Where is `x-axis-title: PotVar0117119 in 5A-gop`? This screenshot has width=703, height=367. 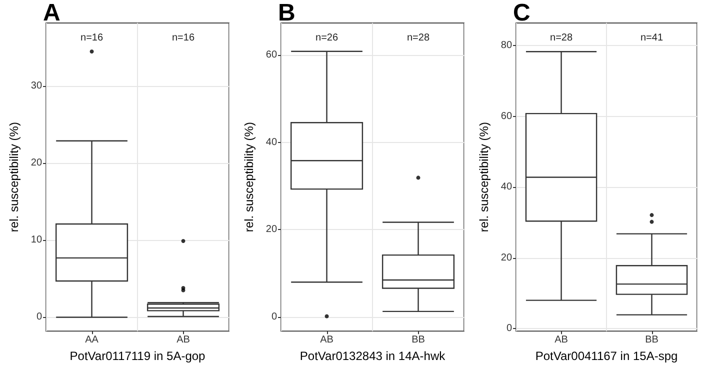 x-axis-title: PotVar0117119 in 5A-gop is located at coordinates (138, 356).